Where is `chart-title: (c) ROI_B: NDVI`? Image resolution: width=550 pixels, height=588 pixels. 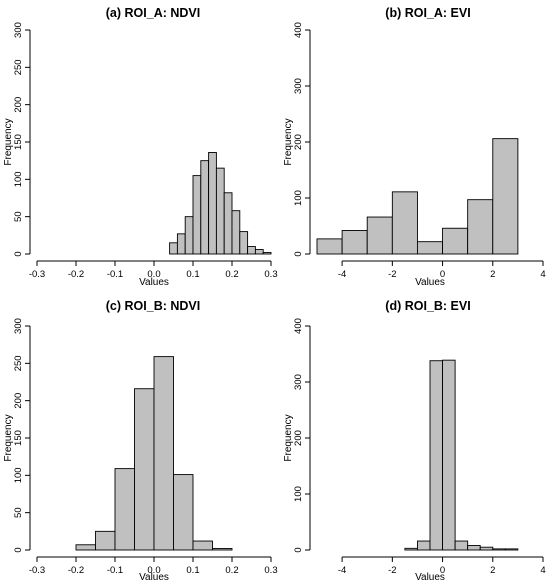
chart-title: (c) ROI_B: NDVI is located at coordinates (153, 306).